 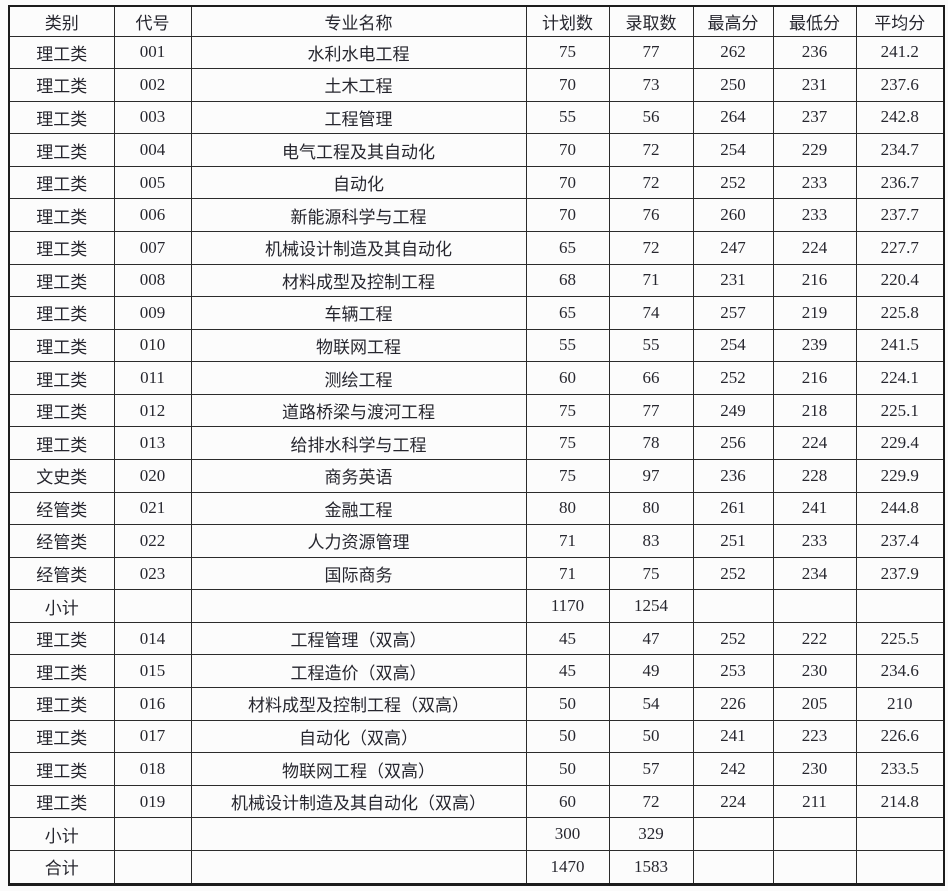 What do you see at coordinates (814, 280) in the screenshot?
I see `cell-min-score: 216` at bounding box center [814, 280].